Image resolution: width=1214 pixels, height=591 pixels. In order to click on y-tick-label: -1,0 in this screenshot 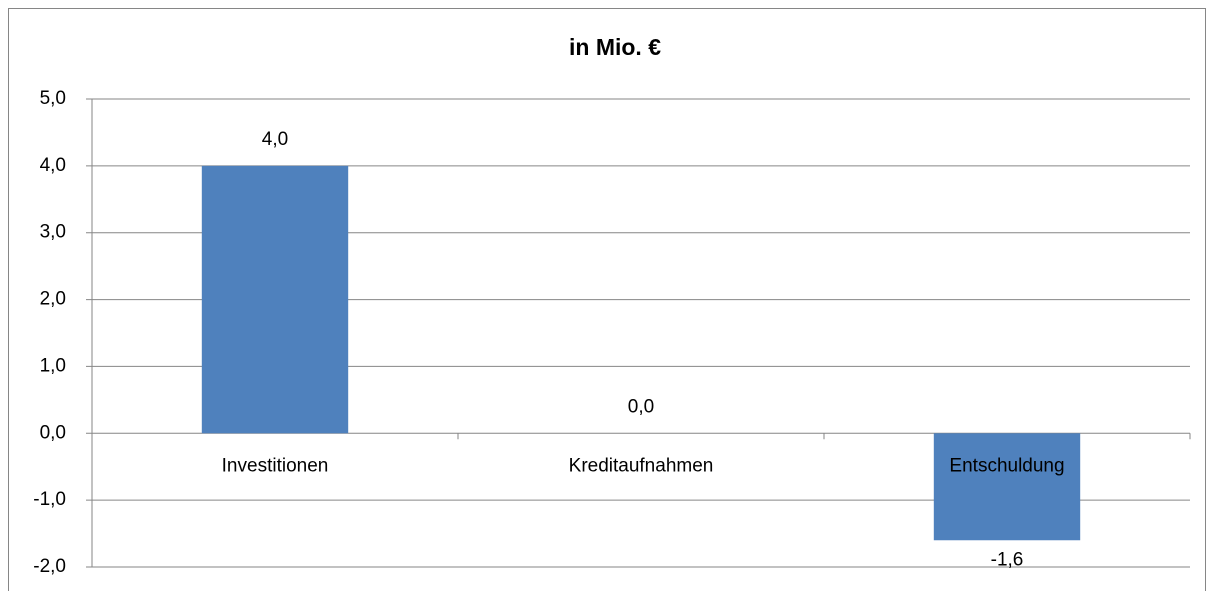, I will do `click(49, 499)`.